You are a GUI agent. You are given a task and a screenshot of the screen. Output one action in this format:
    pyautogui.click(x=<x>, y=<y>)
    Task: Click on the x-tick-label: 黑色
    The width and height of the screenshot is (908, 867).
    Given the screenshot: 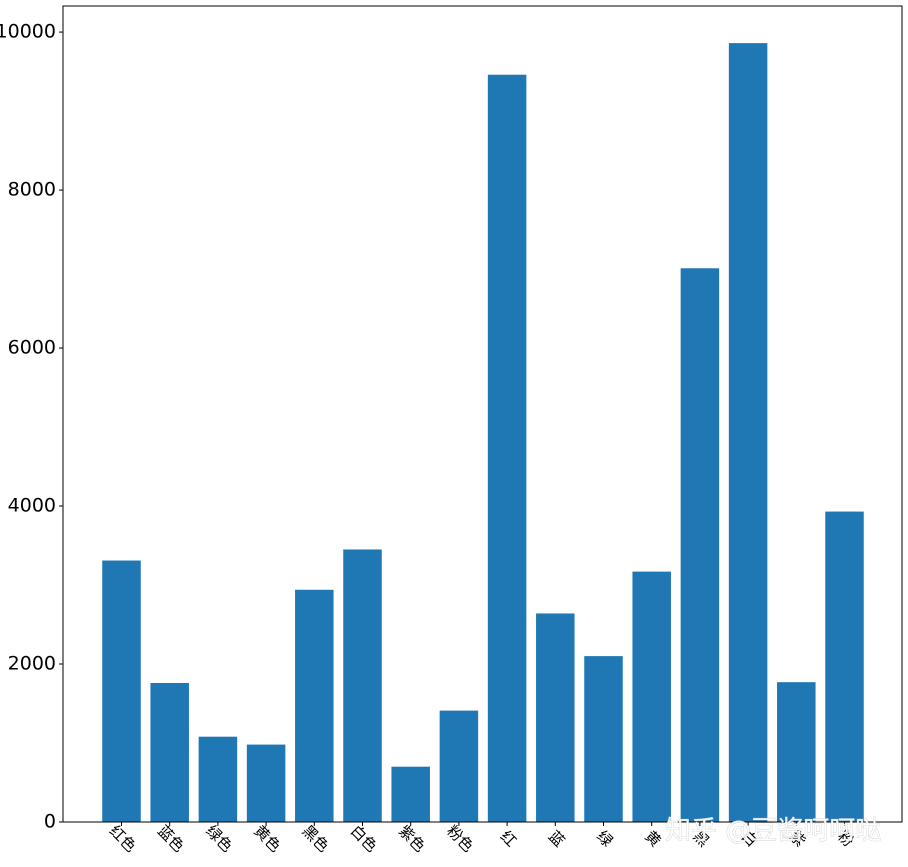 What is the action you would take?
    pyautogui.click(x=316, y=839)
    